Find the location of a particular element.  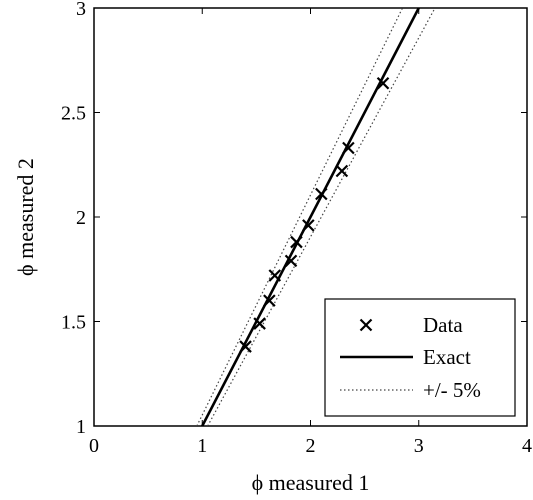

legend-marker-x is located at coordinates (366, 325).